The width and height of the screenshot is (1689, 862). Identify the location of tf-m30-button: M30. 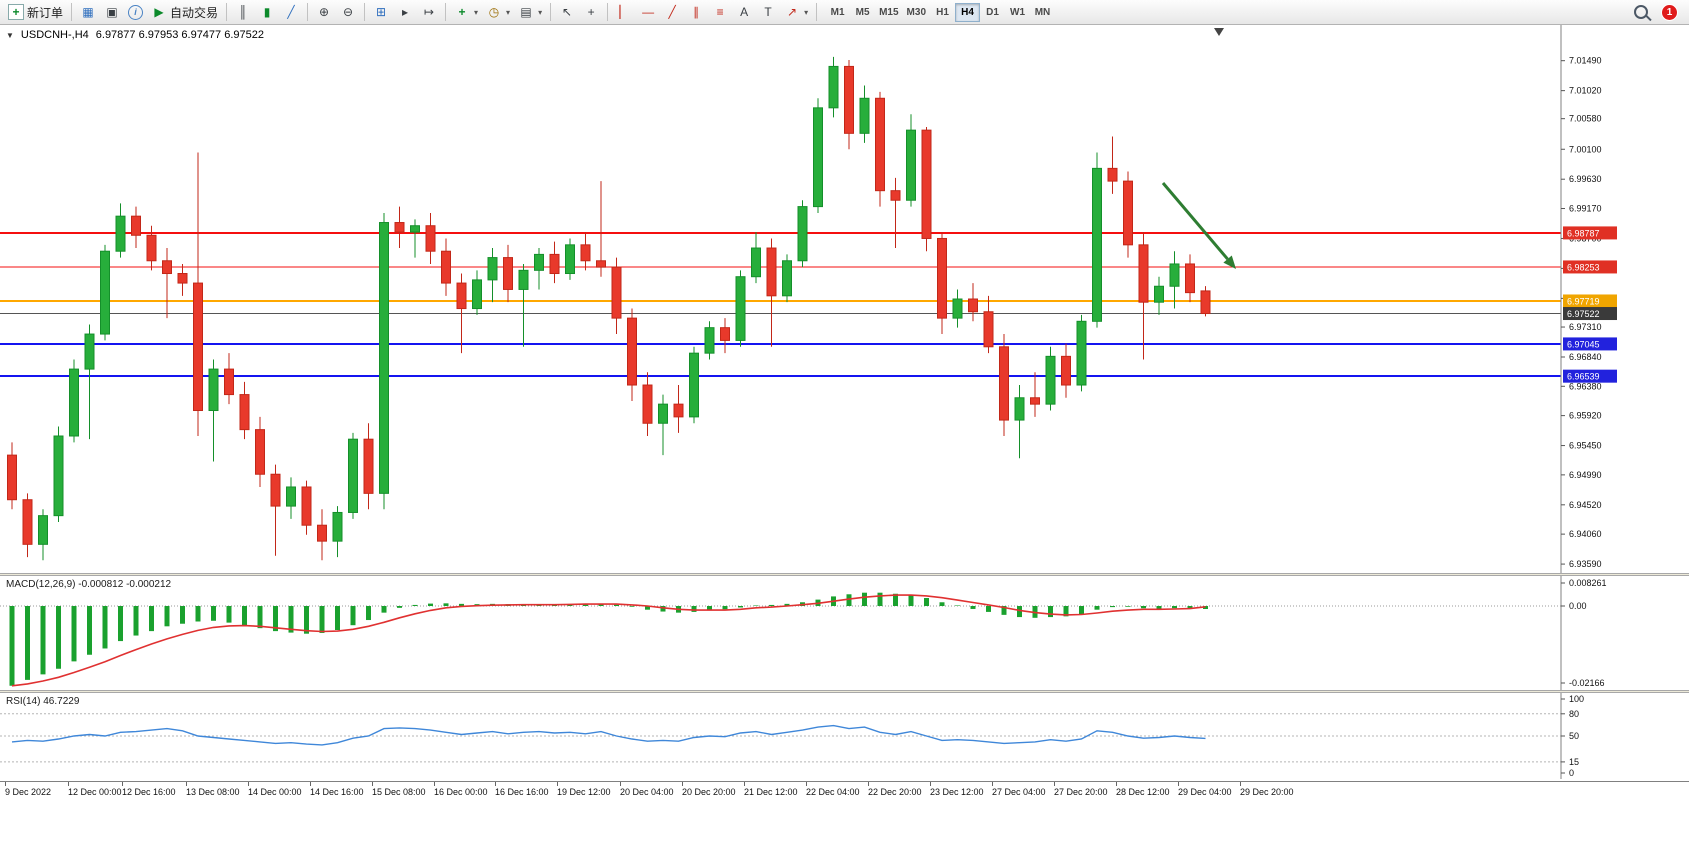
(916, 12).